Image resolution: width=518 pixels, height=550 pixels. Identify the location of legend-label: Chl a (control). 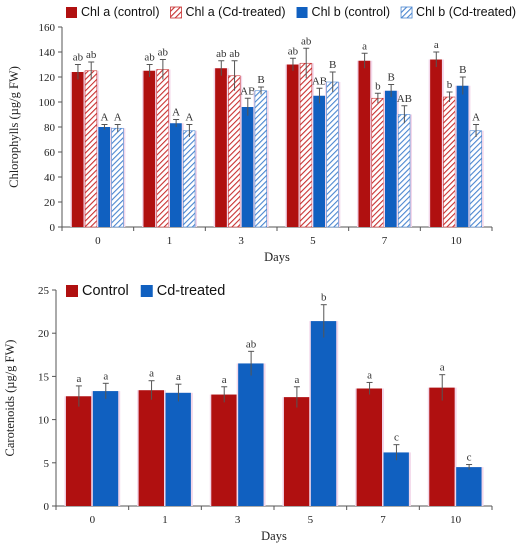
(120, 12).